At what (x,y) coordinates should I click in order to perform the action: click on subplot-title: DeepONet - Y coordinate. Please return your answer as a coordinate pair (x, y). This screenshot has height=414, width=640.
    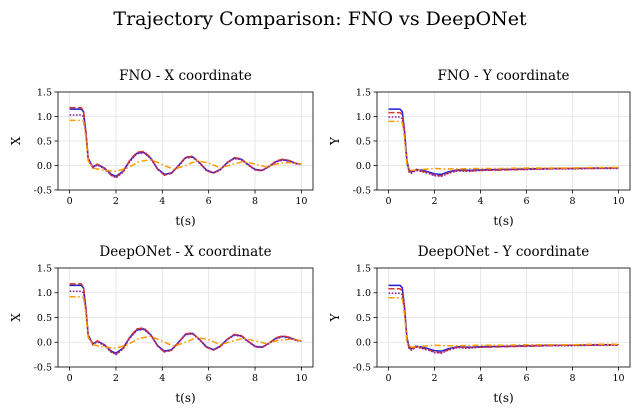
    Looking at the image, I should click on (503, 252).